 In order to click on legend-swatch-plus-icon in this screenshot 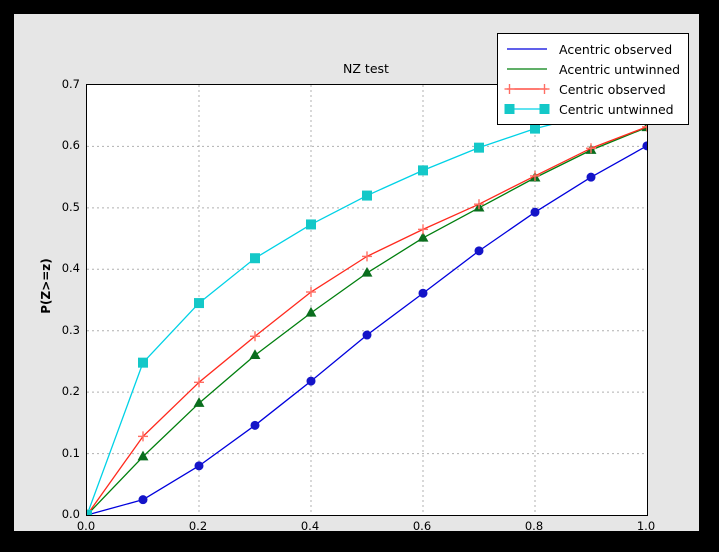, I will do `click(527, 89)`.